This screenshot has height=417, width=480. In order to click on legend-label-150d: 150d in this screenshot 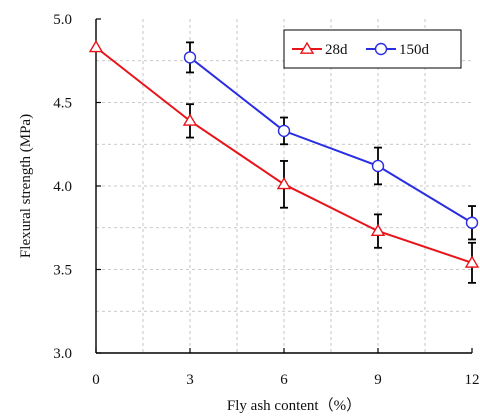, I will do `click(414, 50)`.